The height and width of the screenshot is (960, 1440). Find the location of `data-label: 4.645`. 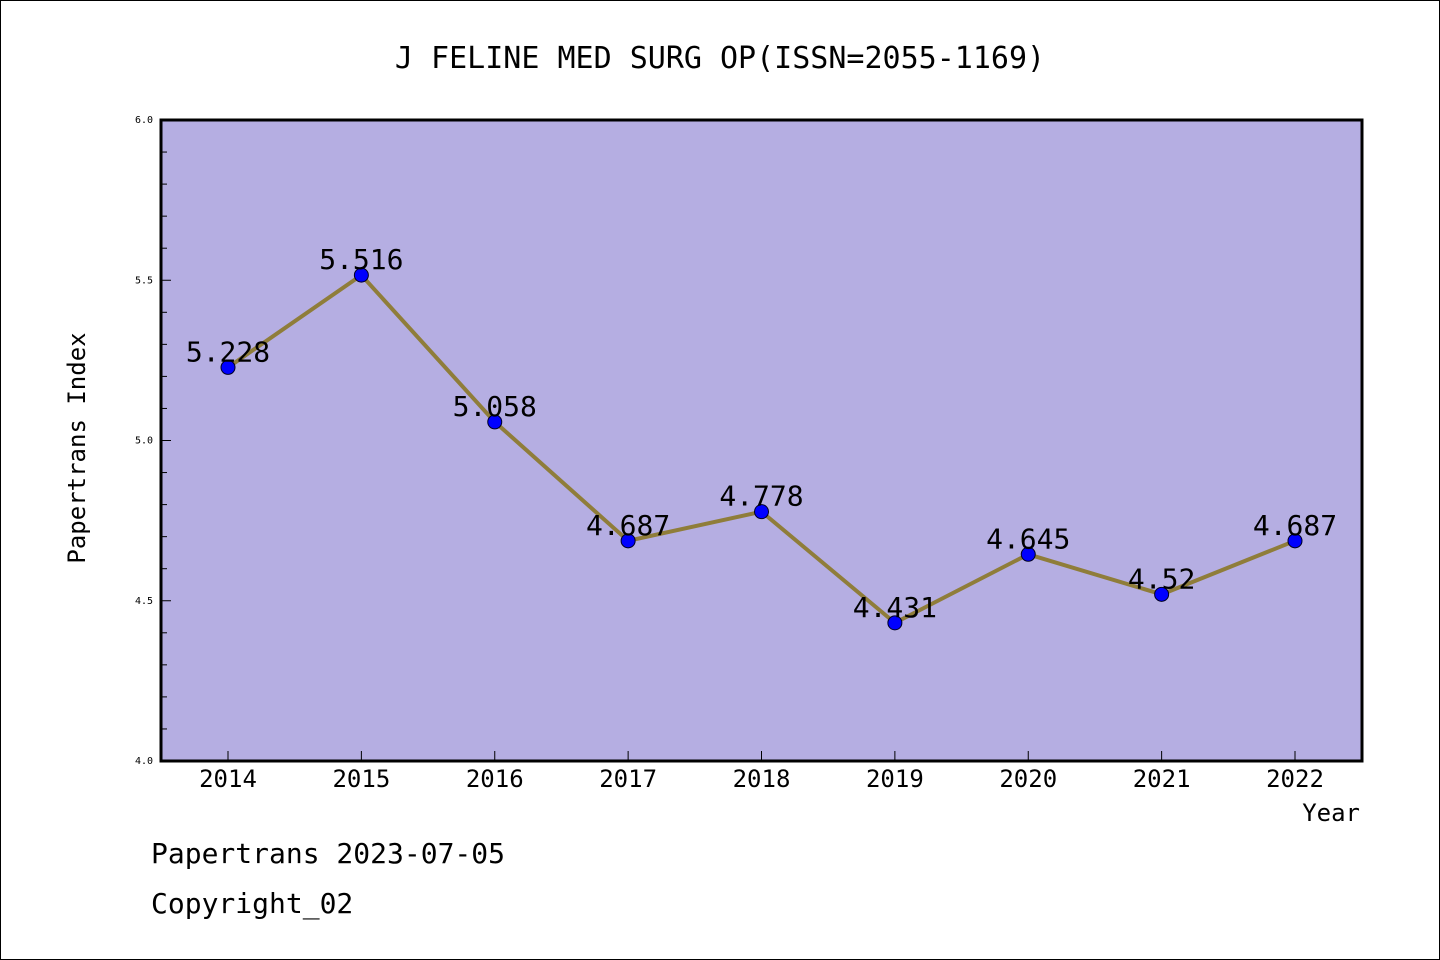

data-label: 4.645 is located at coordinates (1028, 538).